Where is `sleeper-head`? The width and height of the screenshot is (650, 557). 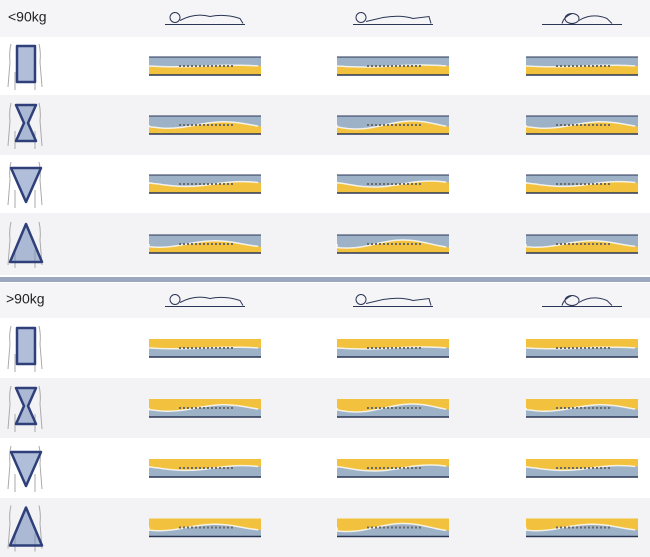 sleeper-head is located at coordinates (175, 17).